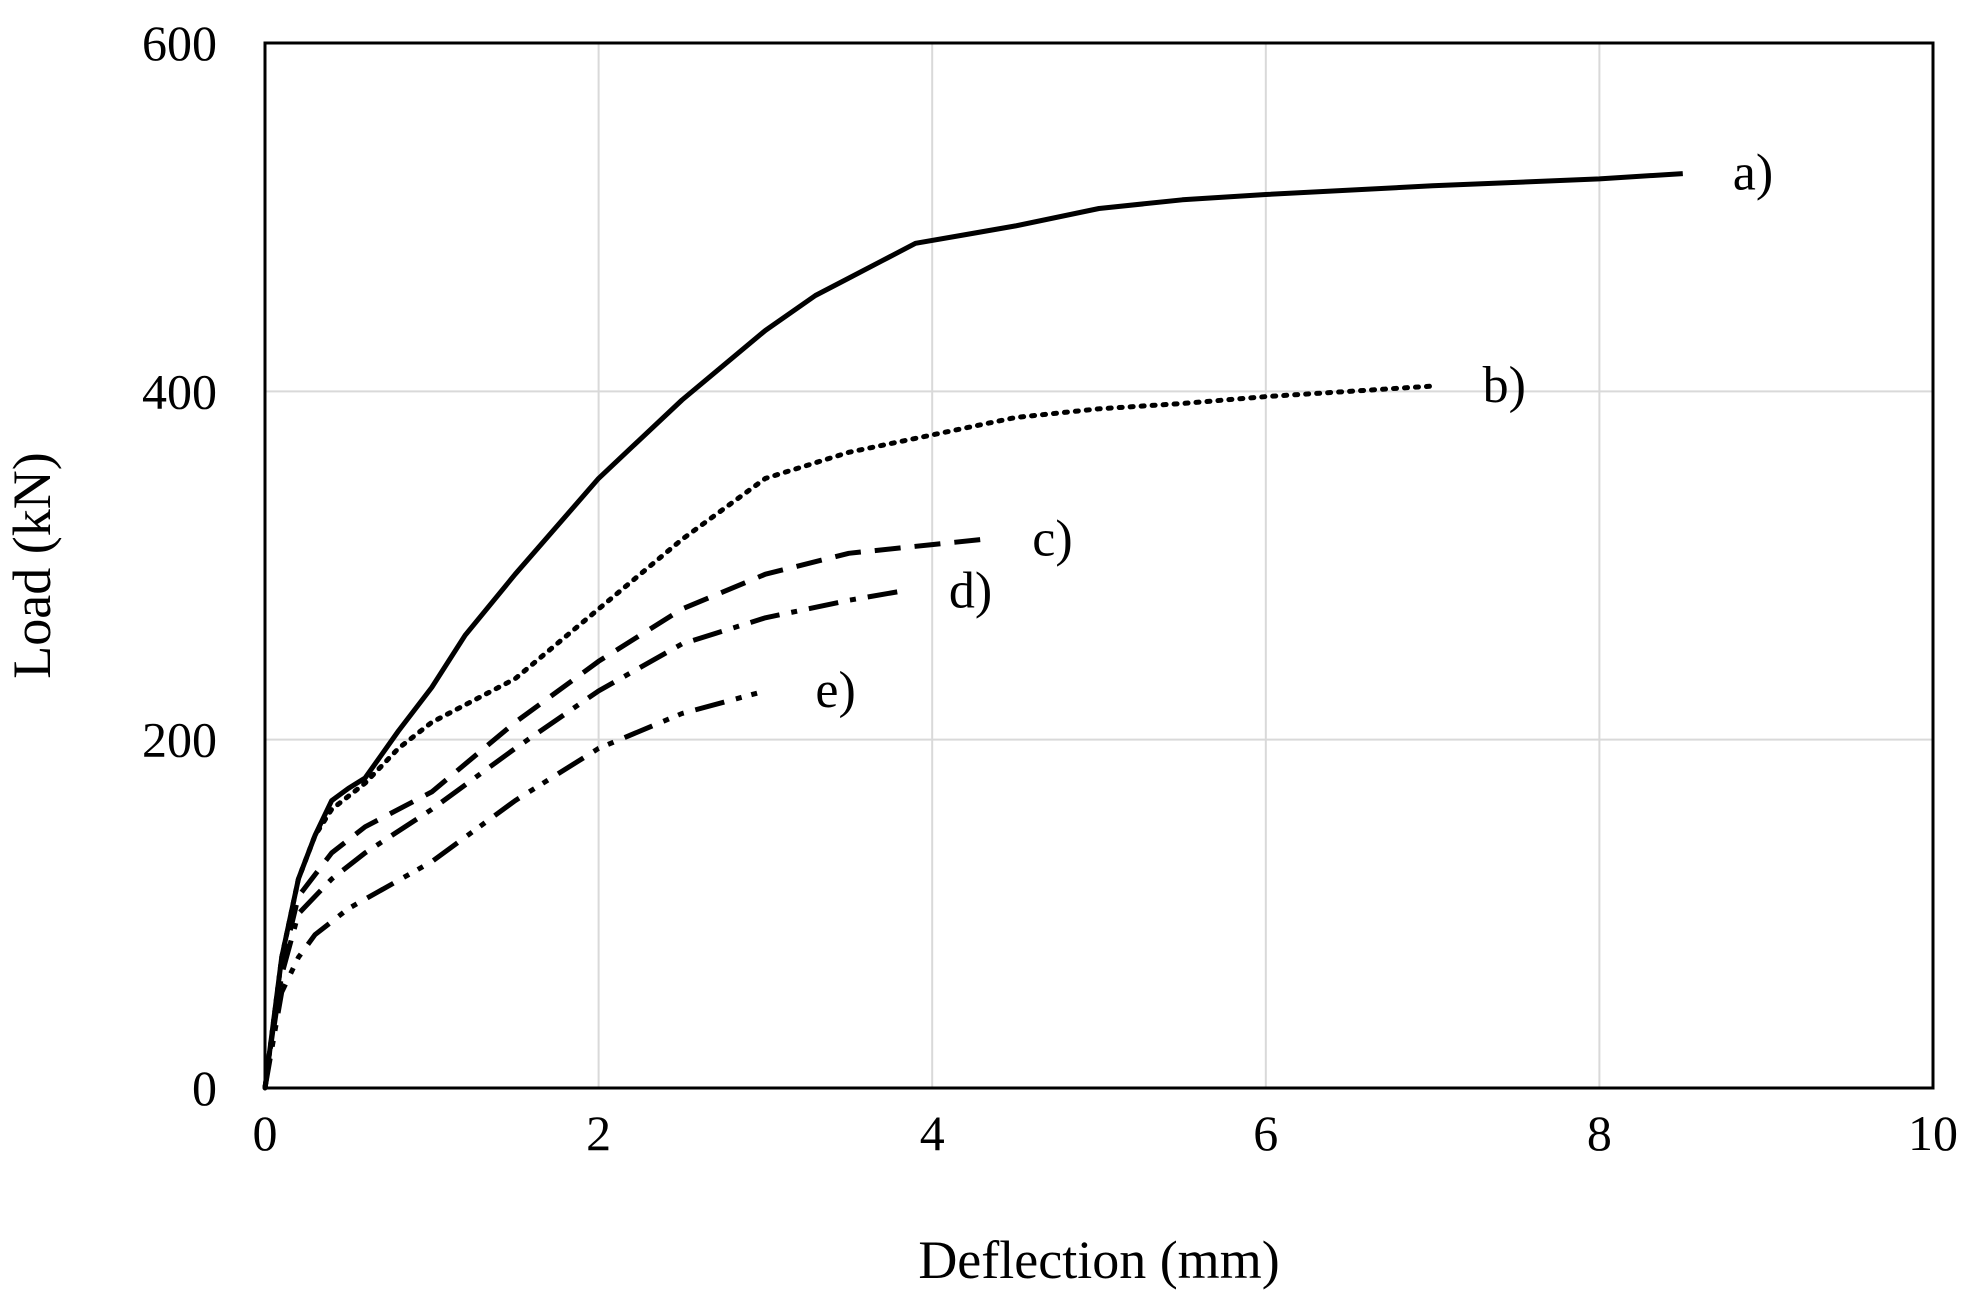 This screenshot has width=1973, height=1298. Describe the element at coordinates (1933, 1133) in the screenshot. I see `x-tick-label: 10` at that location.